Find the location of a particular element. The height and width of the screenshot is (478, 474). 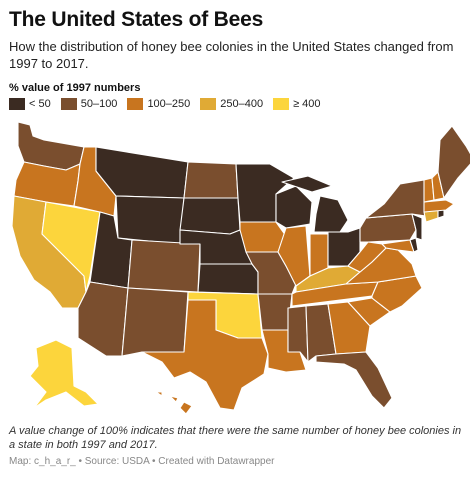

state-MD is located at coordinates (398, 246).